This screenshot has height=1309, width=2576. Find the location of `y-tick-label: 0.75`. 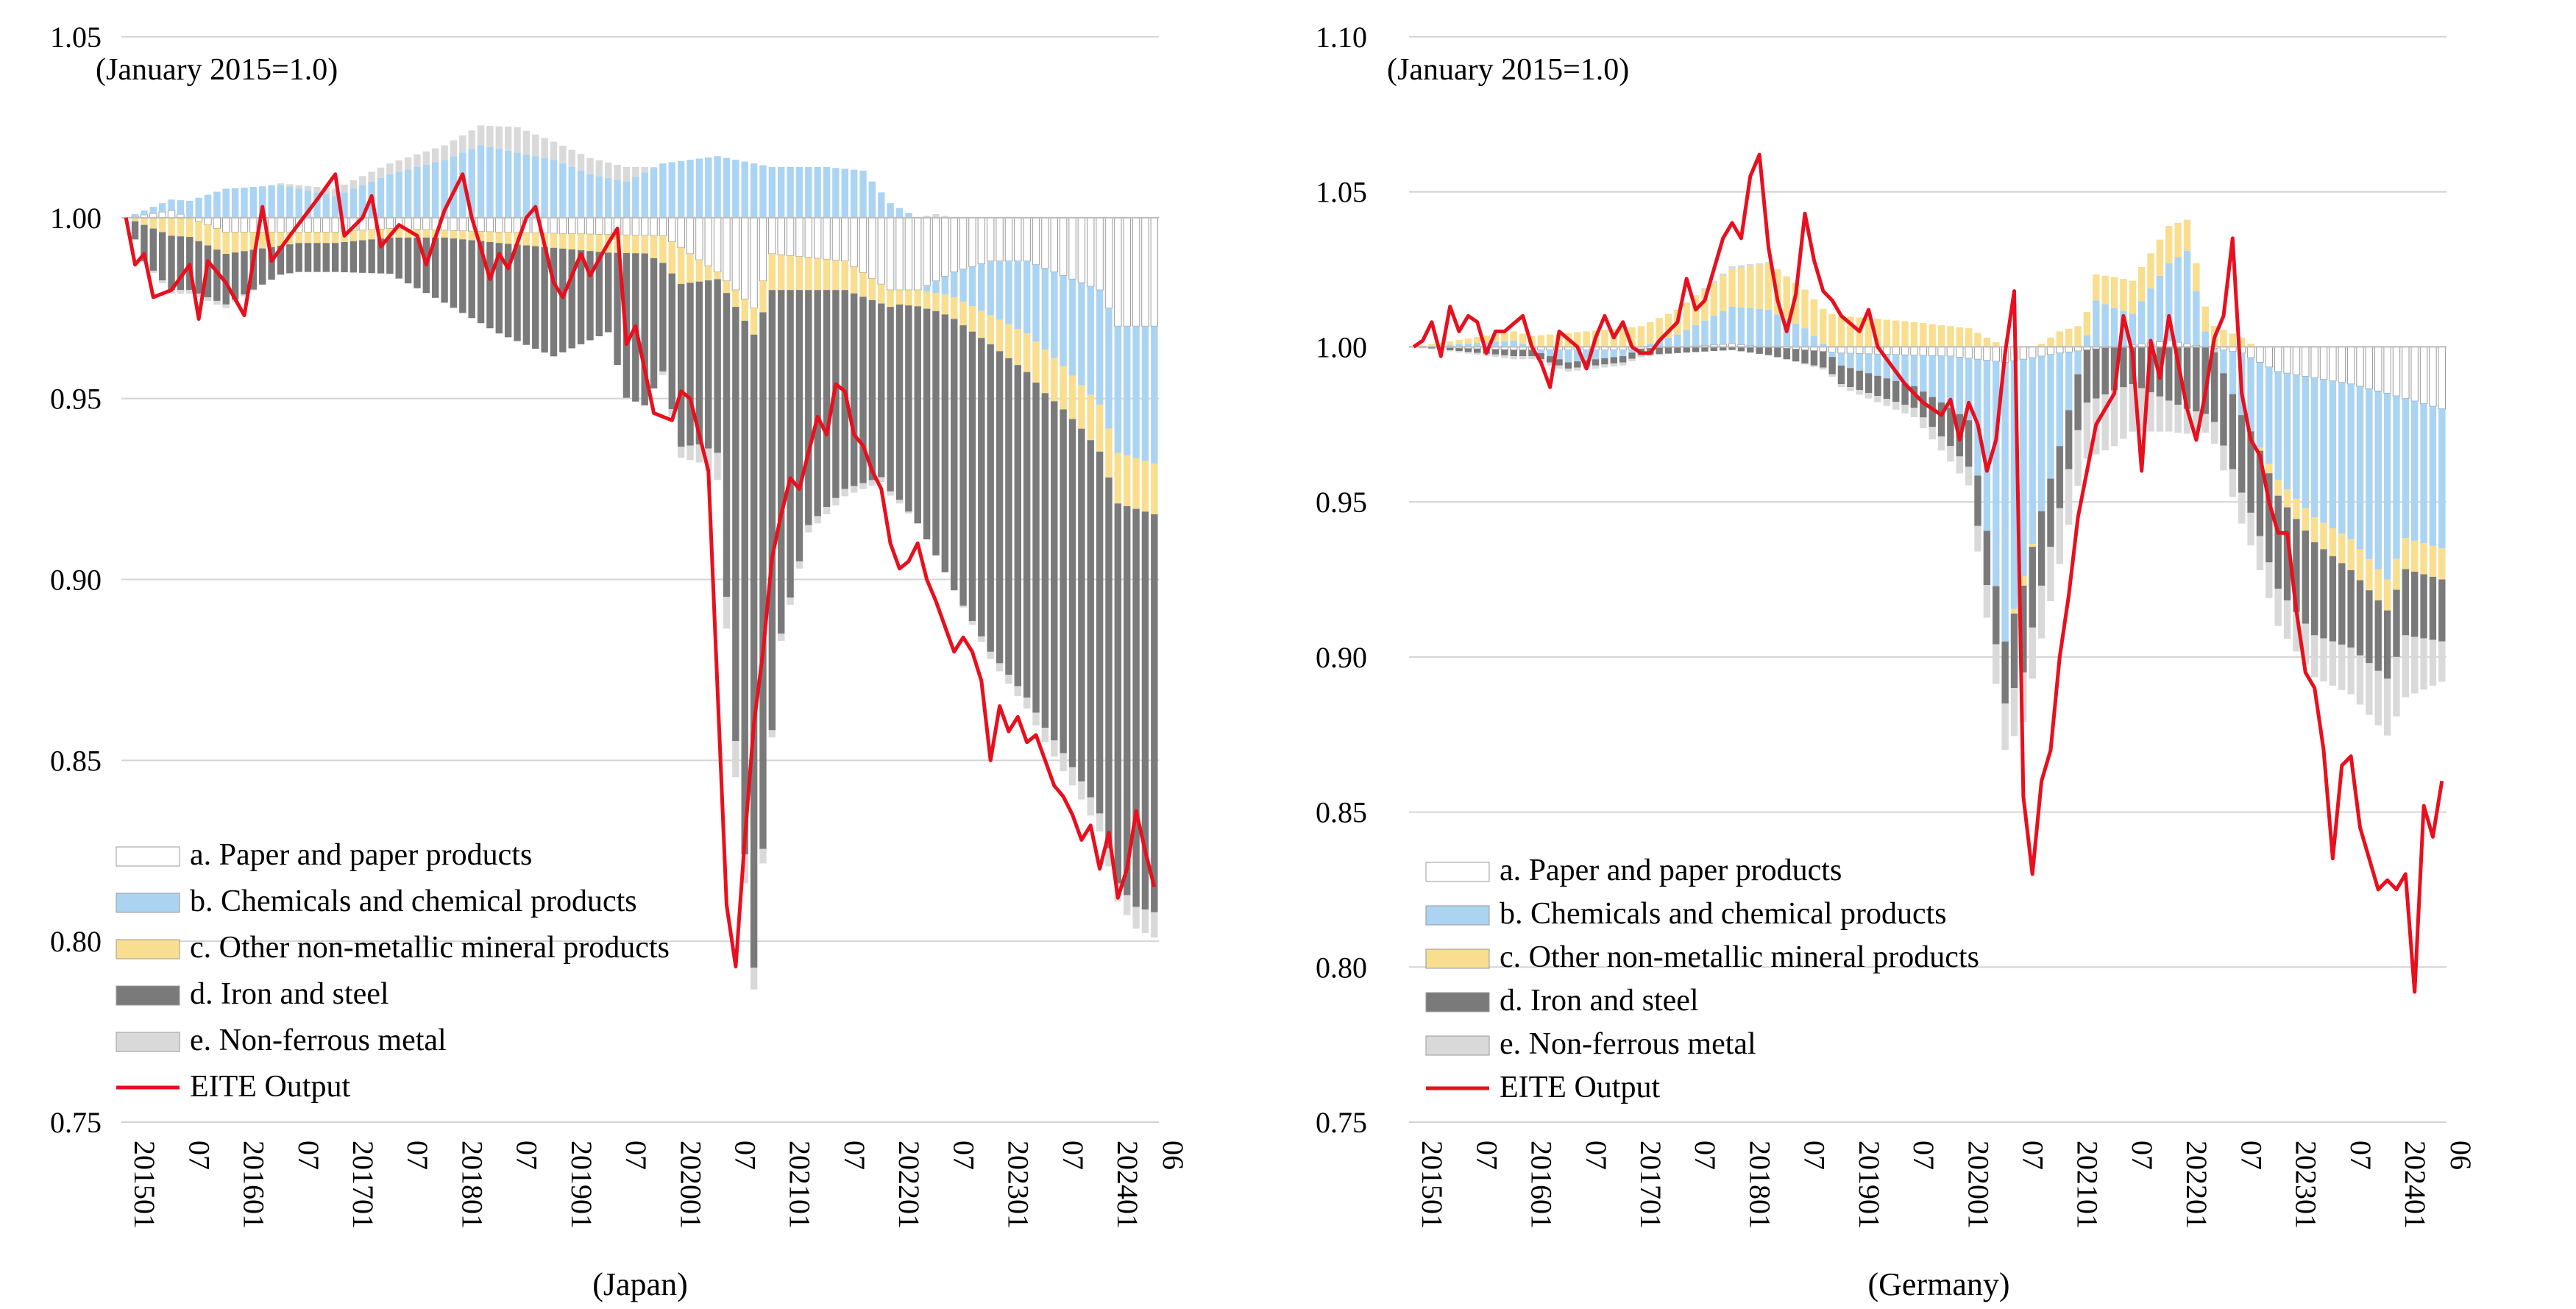

y-tick-label: 0.75 is located at coordinates (1341, 1122).